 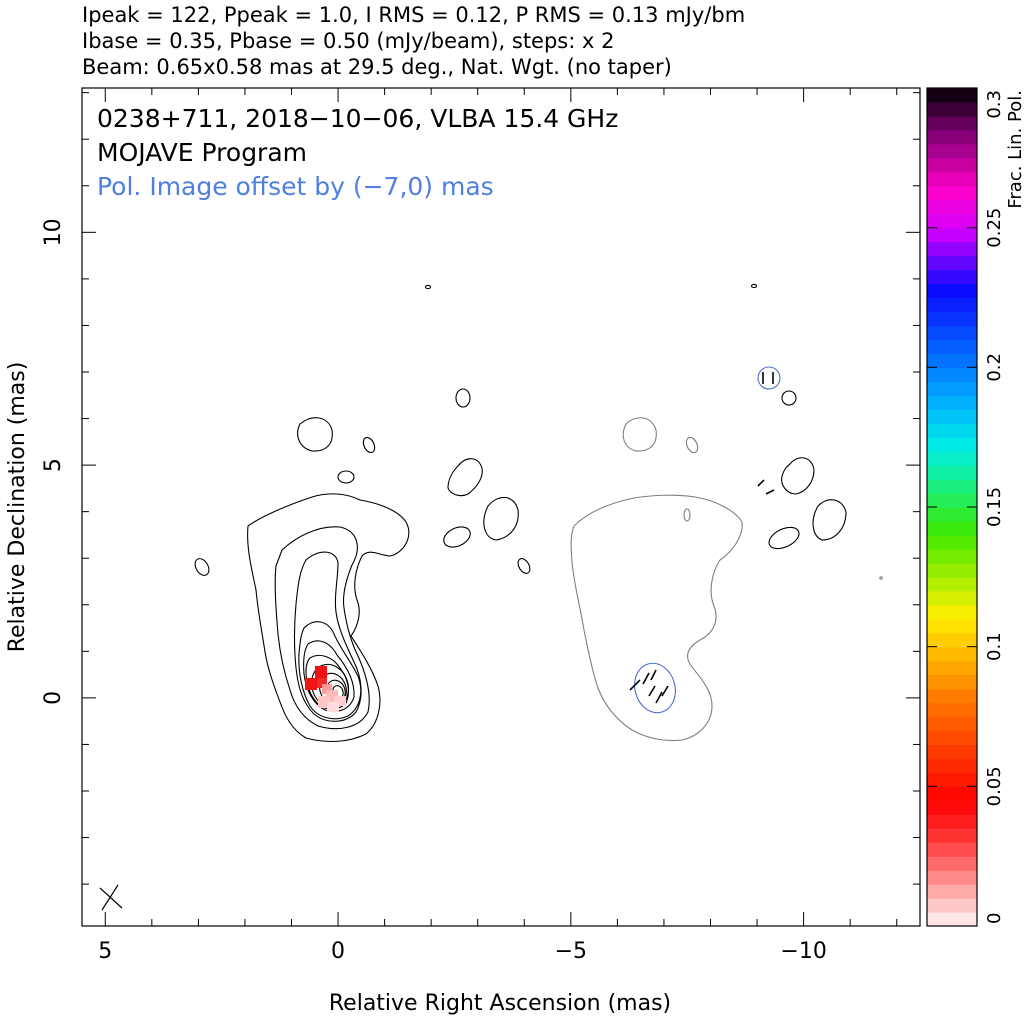 I want to click on contour-knot-offset-e, so click(x=754, y=286).